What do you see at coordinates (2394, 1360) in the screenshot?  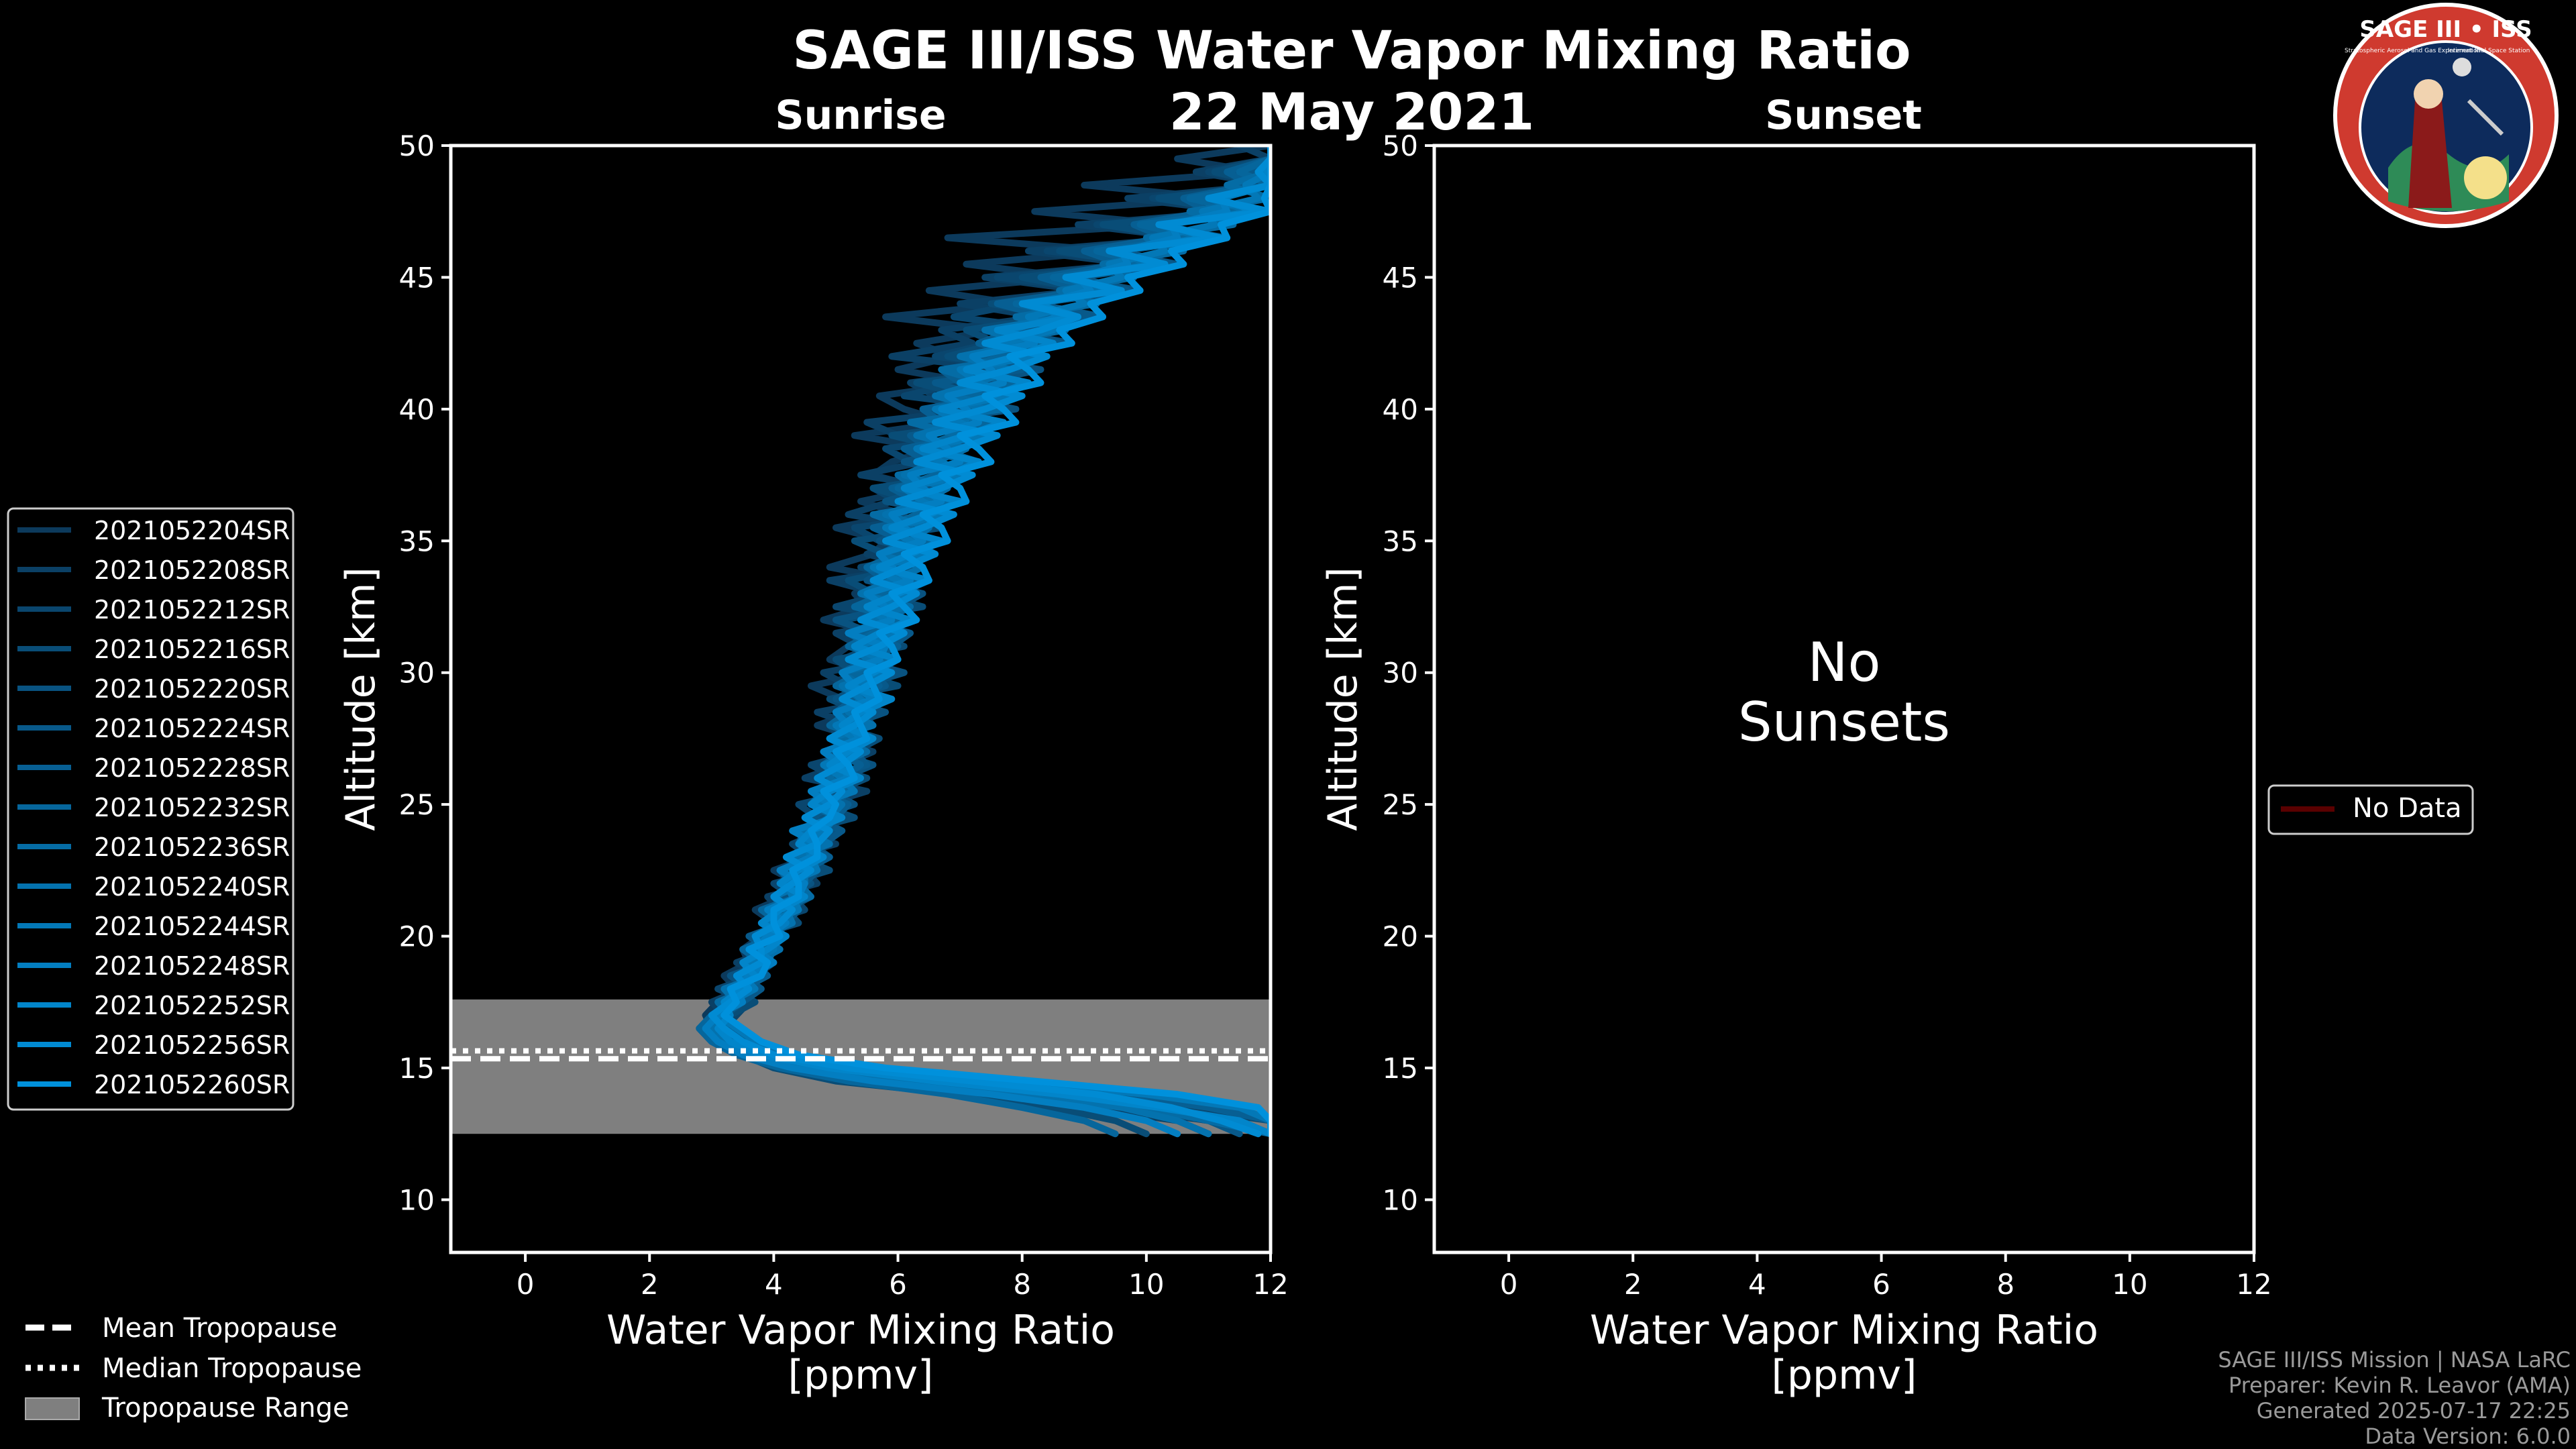 I see `footer-line-mission: SAGE III/ISS Mission | NASA LaRC` at bounding box center [2394, 1360].